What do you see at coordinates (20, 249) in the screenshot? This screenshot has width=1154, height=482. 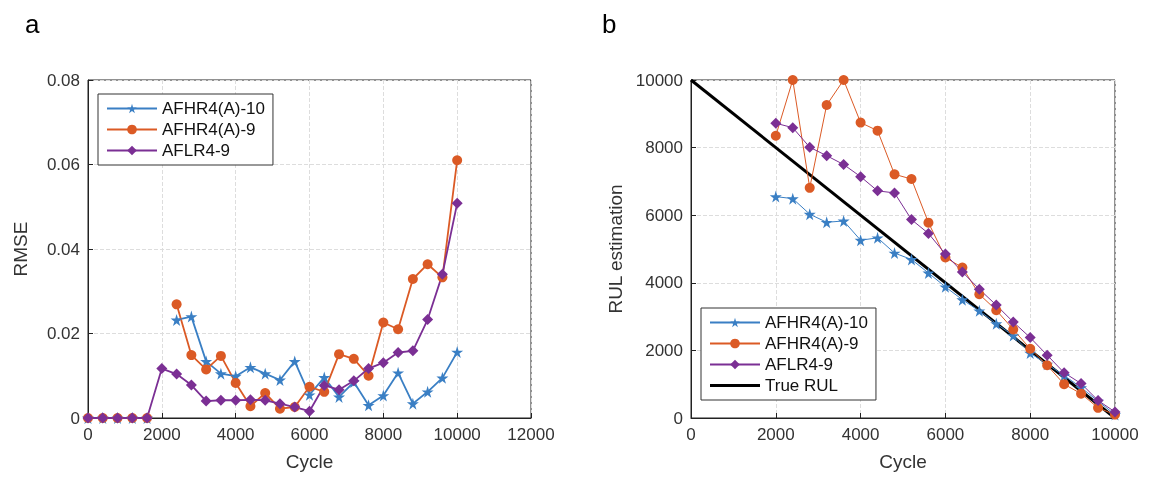 I see `y-axis-title: RMSE` at bounding box center [20, 249].